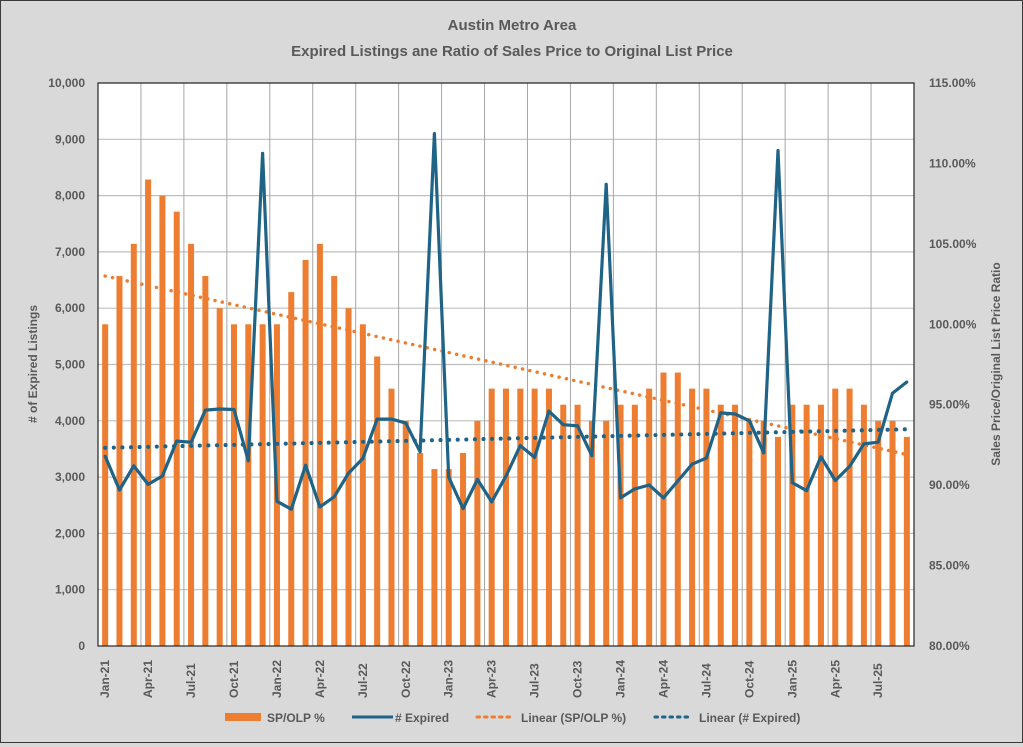  Describe the element at coordinates (550, 718) in the screenshot. I see `legend-item-linear-sp-olp: Linear (SP/OLP %)` at that location.